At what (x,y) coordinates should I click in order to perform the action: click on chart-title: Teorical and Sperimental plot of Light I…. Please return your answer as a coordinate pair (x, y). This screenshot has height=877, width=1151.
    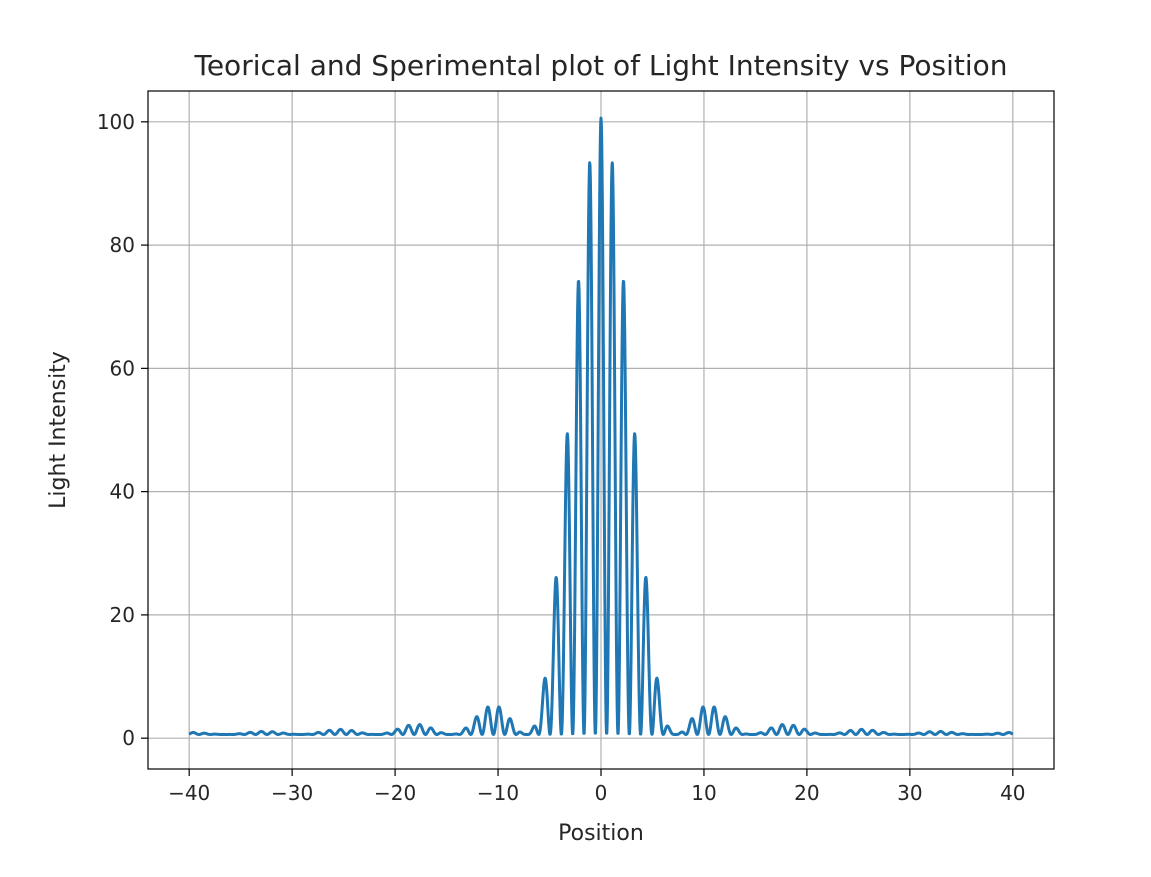
    Looking at the image, I should click on (600, 65).